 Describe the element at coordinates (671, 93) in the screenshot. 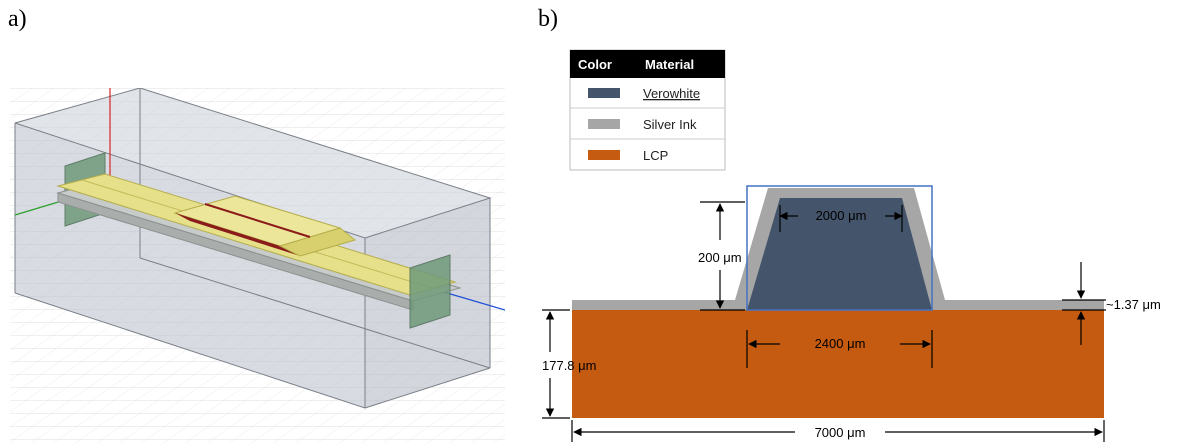

I see `legend-material-verowhite: Verowhite` at that location.